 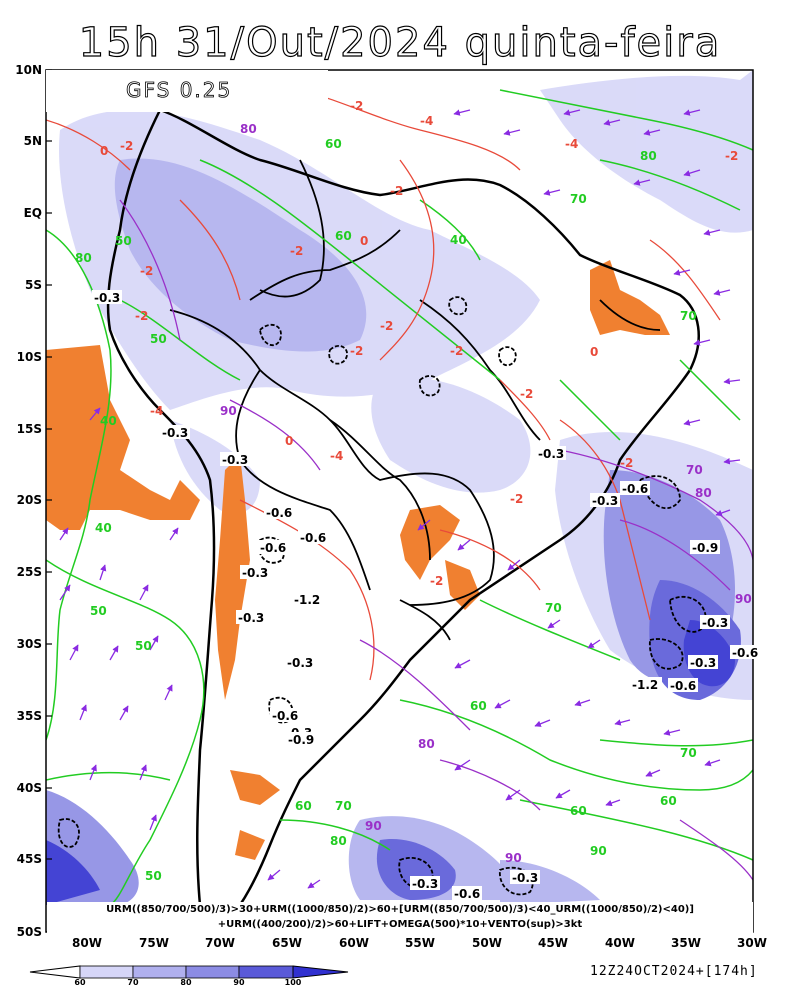 What do you see at coordinates (287, 943) in the screenshot?
I see `lon-label: 65W` at bounding box center [287, 943].